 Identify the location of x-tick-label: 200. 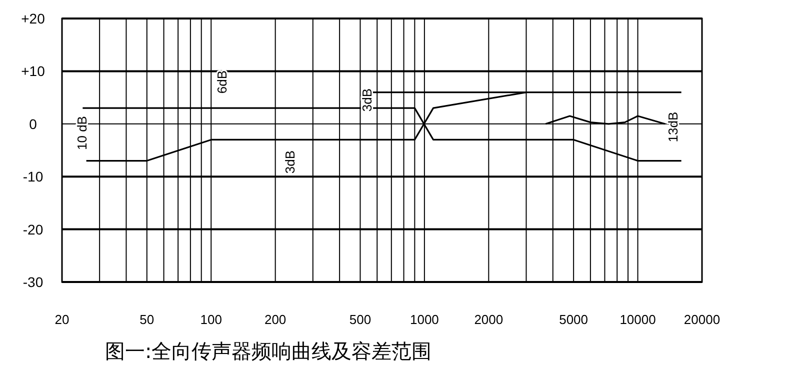
(275, 319).